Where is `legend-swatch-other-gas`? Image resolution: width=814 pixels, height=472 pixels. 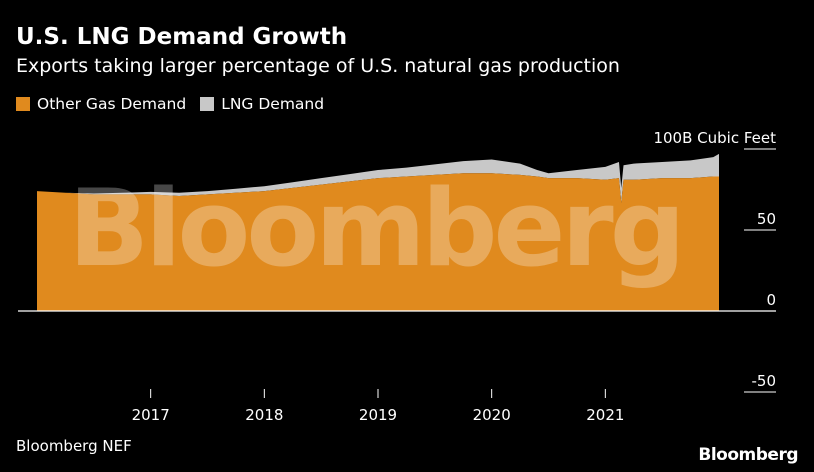
legend-swatch-other-gas is located at coordinates (23, 104).